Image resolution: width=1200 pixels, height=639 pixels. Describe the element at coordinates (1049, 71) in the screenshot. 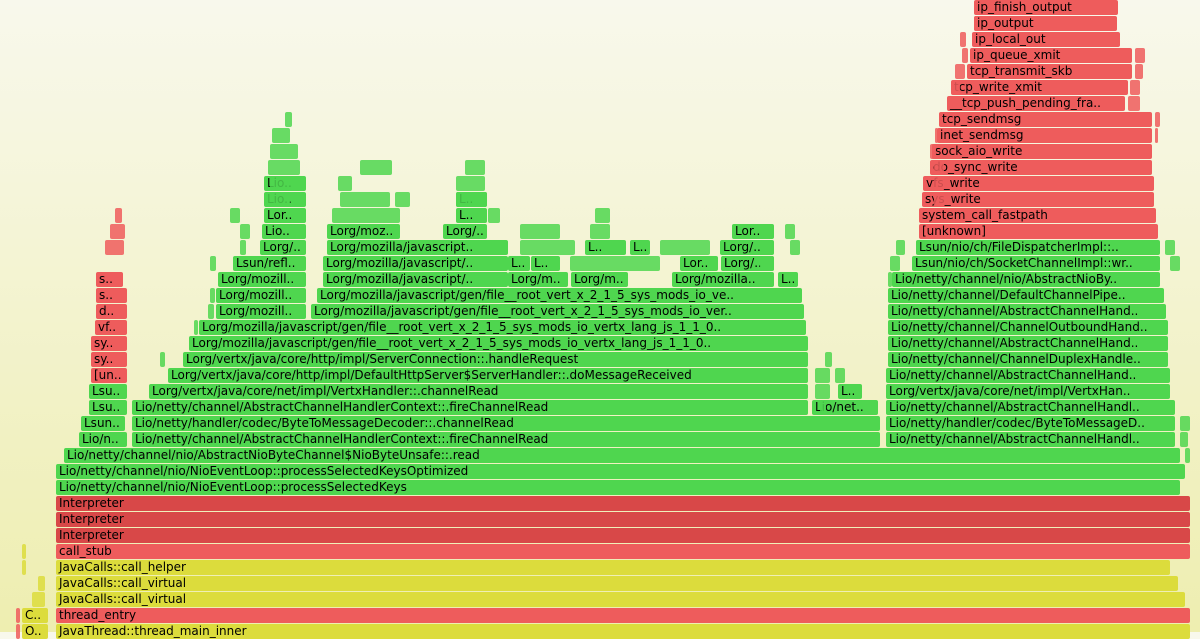

I see `stack-frame: tcp_transmit_skb` at that location.